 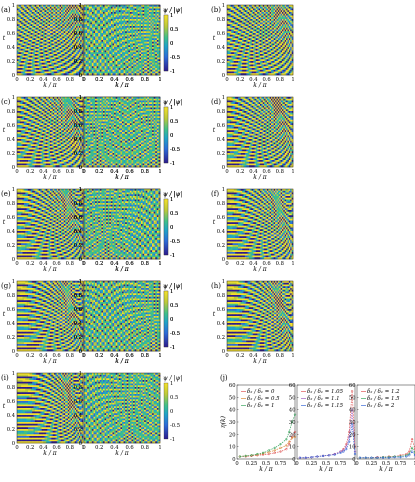 I want to click on chart-y-label: η(k), so click(x=223, y=421).